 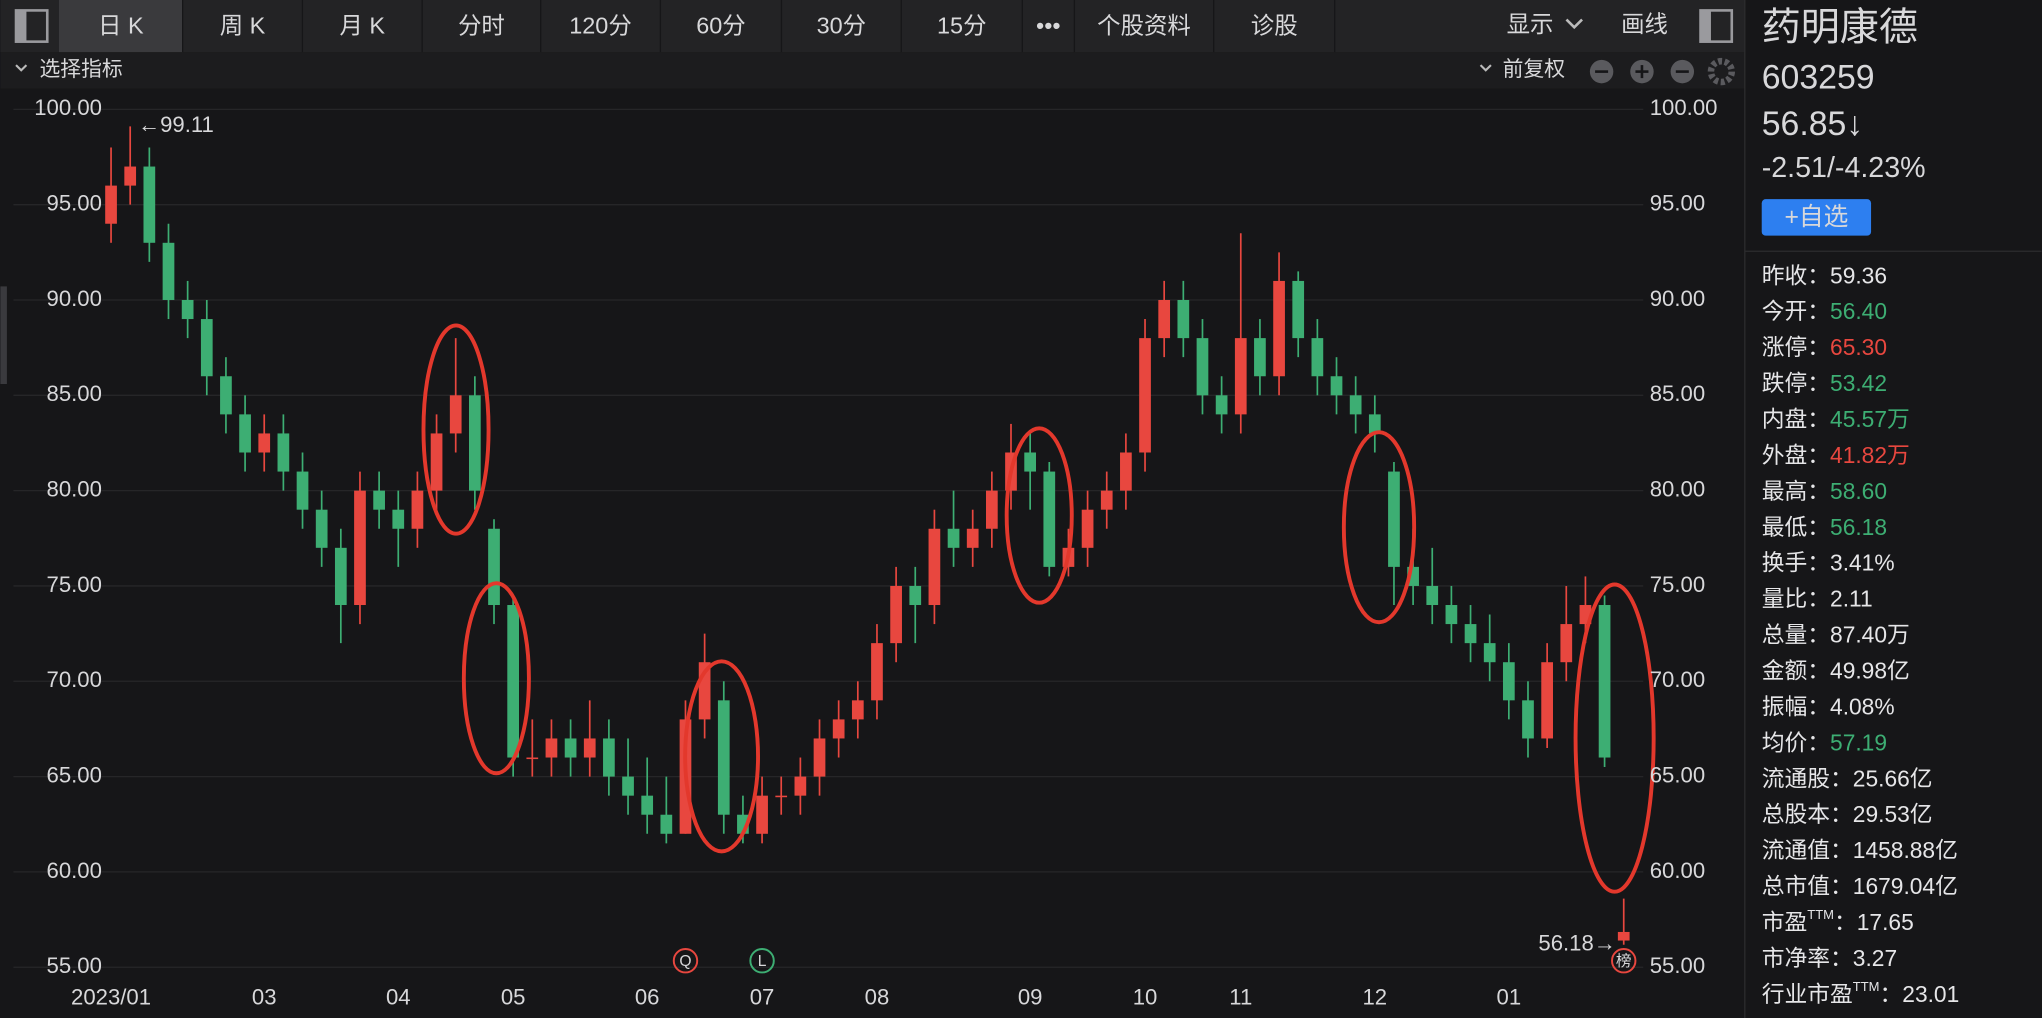 I want to click on tab: 15分, so click(x=961, y=26).